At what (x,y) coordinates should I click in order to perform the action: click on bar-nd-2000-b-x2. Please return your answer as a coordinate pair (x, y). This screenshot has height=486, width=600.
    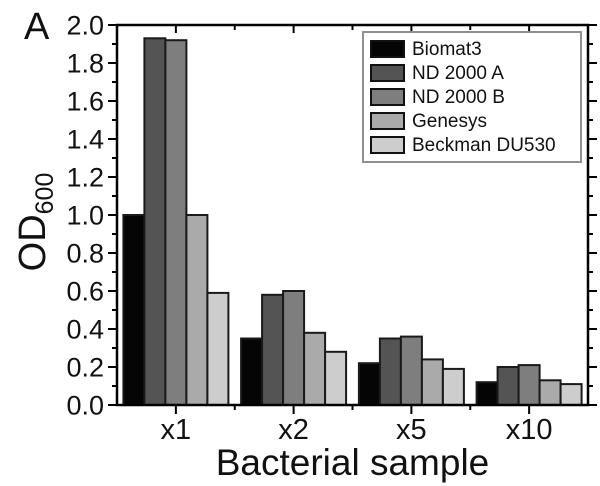
    Looking at the image, I should click on (294, 348).